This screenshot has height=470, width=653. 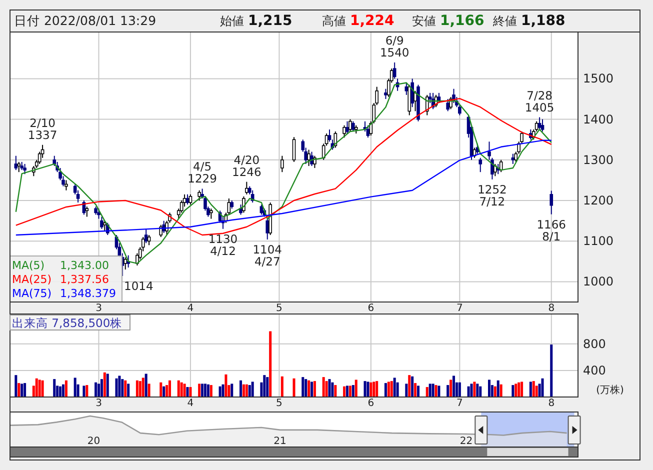 I want to click on annotation: 1,343.00, so click(x=84, y=265).